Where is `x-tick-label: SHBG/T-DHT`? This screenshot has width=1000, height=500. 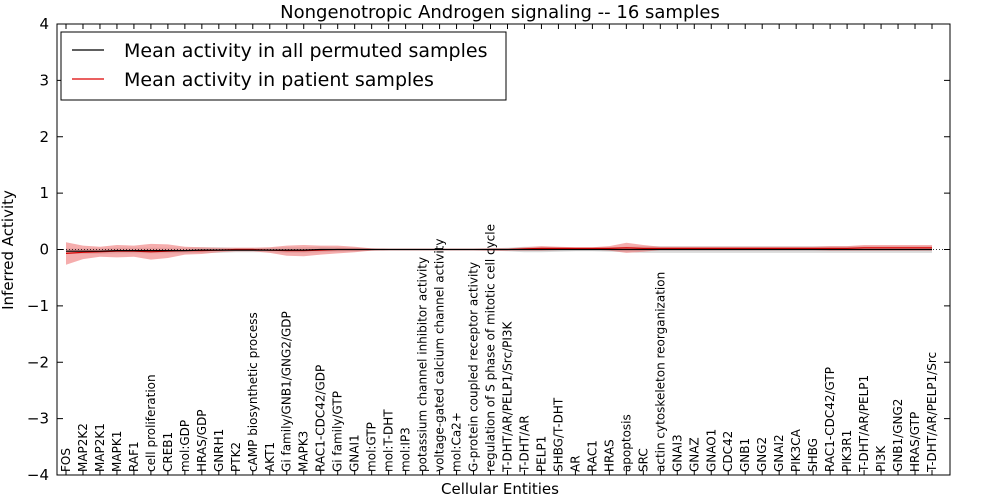
x-tick-label: SHBG/T-DHT is located at coordinates (558, 434).